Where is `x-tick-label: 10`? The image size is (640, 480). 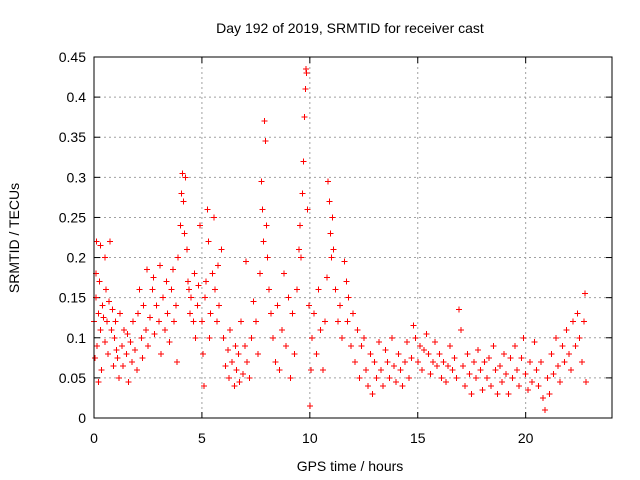
x-tick-label: 10 is located at coordinates (310, 438).